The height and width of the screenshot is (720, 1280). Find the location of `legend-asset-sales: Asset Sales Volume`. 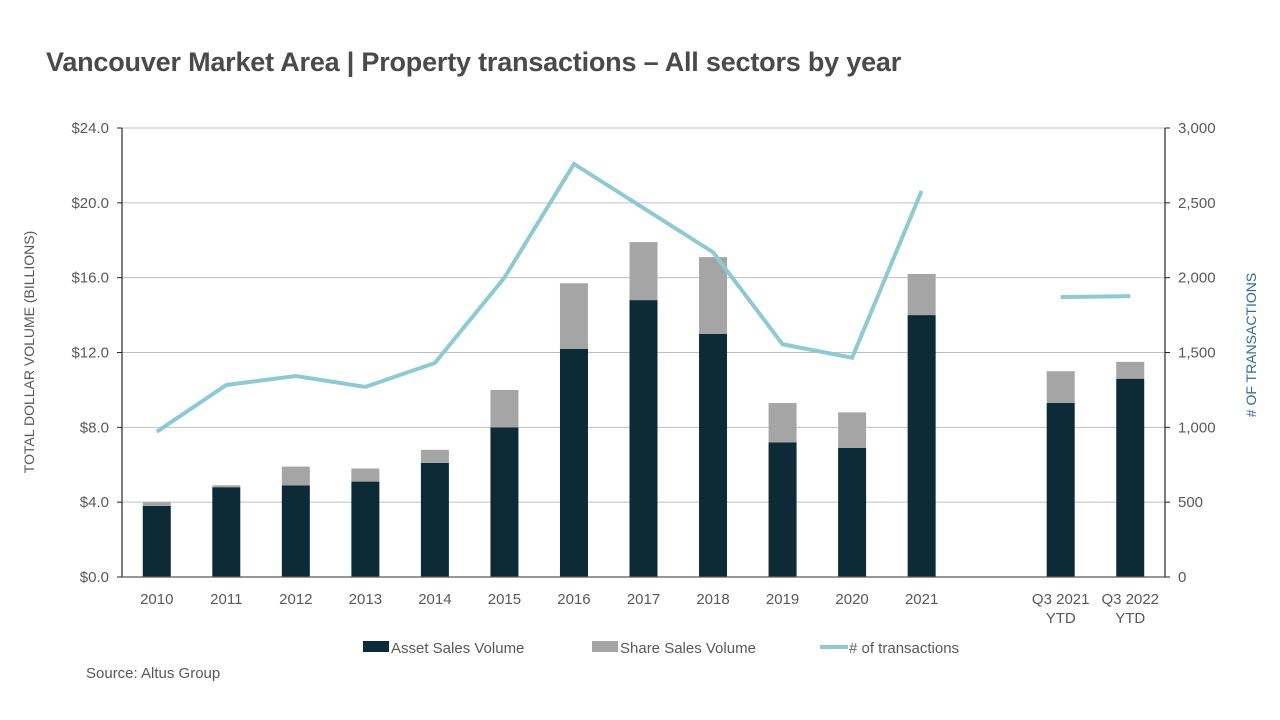

legend-asset-sales: Asset Sales Volume is located at coordinates (443, 648).